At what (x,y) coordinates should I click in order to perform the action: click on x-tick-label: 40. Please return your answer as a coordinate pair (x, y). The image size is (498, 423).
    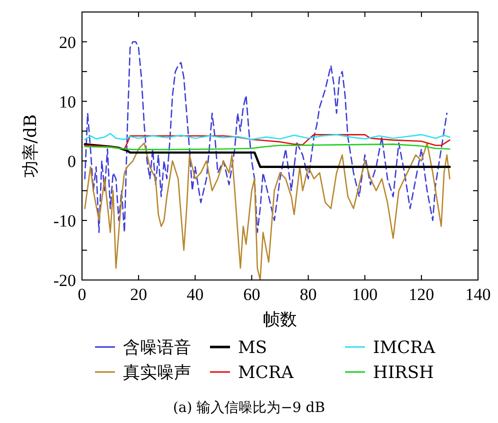
    Looking at the image, I should click on (195, 294).